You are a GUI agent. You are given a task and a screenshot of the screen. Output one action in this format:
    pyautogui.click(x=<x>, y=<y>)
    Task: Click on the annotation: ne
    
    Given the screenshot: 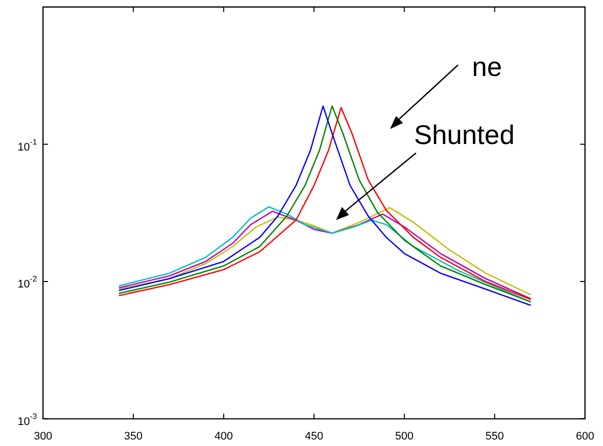 What is the action you would take?
    pyautogui.click(x=487, y=67)
    